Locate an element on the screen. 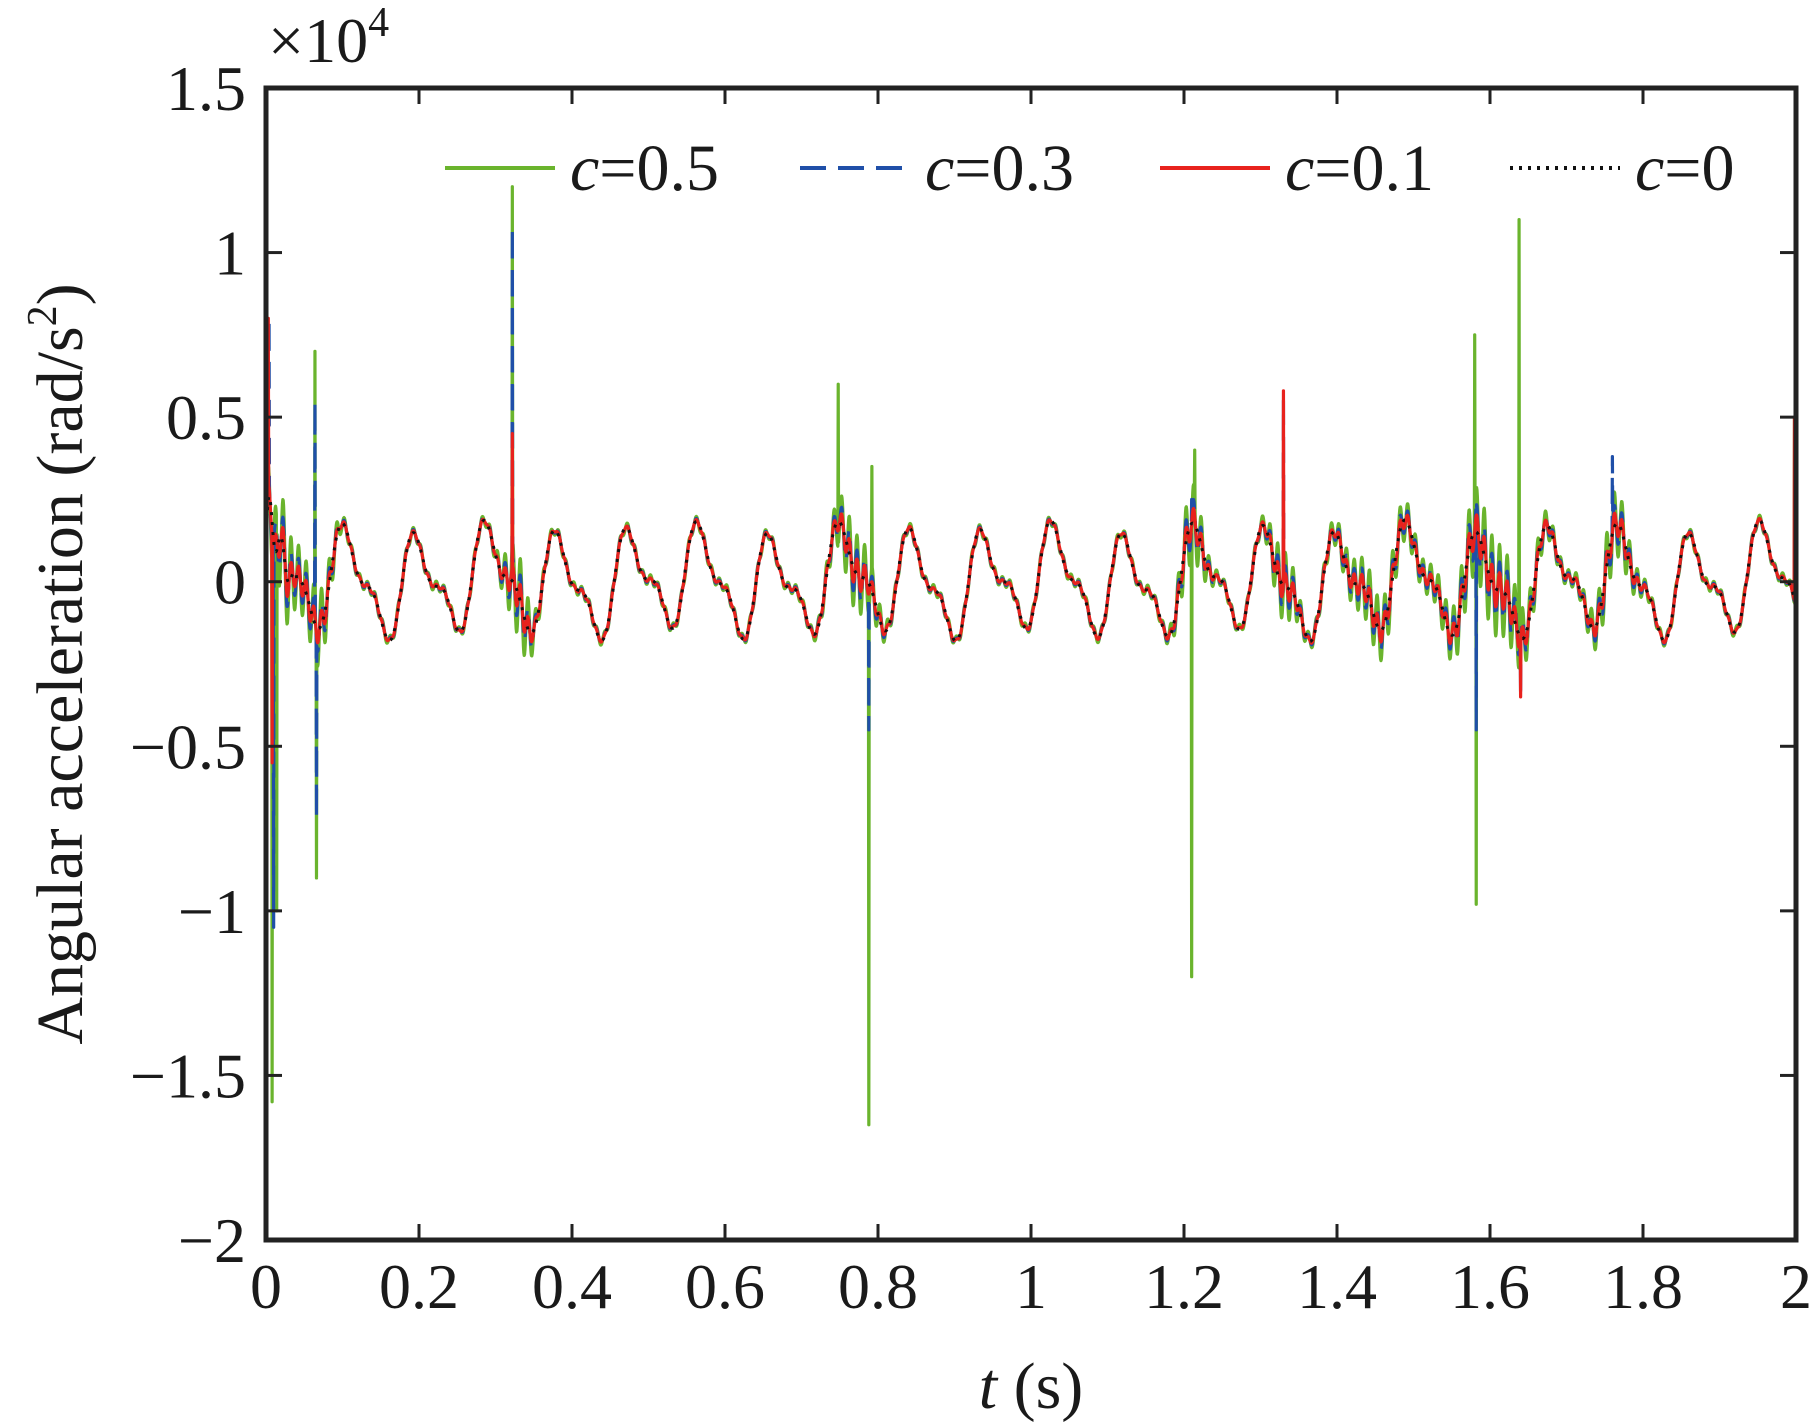 The image size is (1820, 1423). x-tick-label: 1 is located at coordinates (1031, 1286).